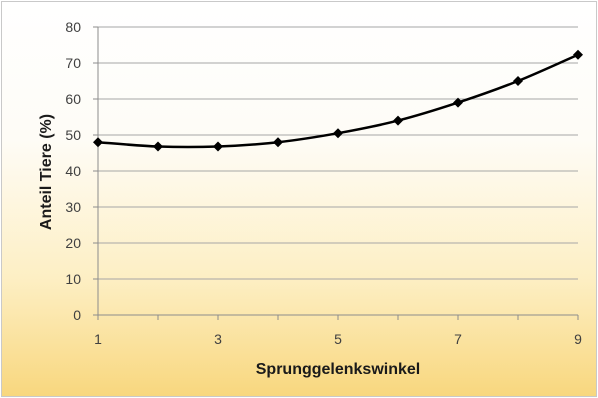  I want to click on y-tick-labels: 0 10 20 30 40 50 60 70 80, so click(73, 171).